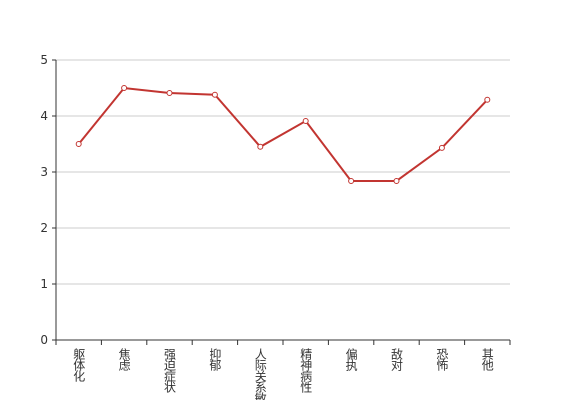 The image size is (567, 400). I want to click on x-tick-label: 敌对, so click(397, 359).